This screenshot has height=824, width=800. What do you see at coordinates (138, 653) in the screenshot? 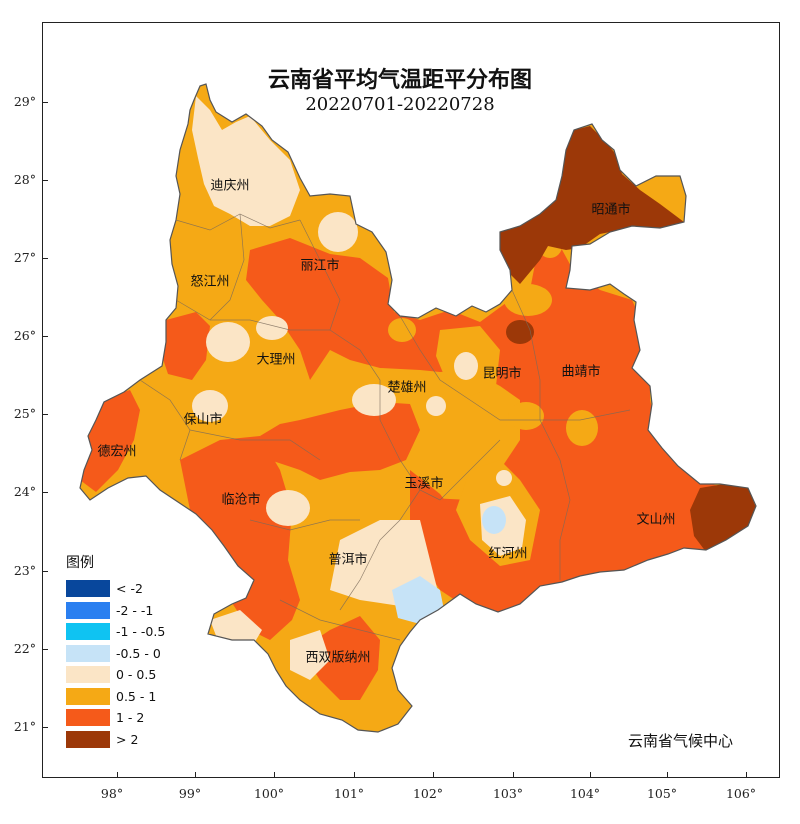
I see `legend-label: -0.5 - 0` at bounding box center [138, 653].